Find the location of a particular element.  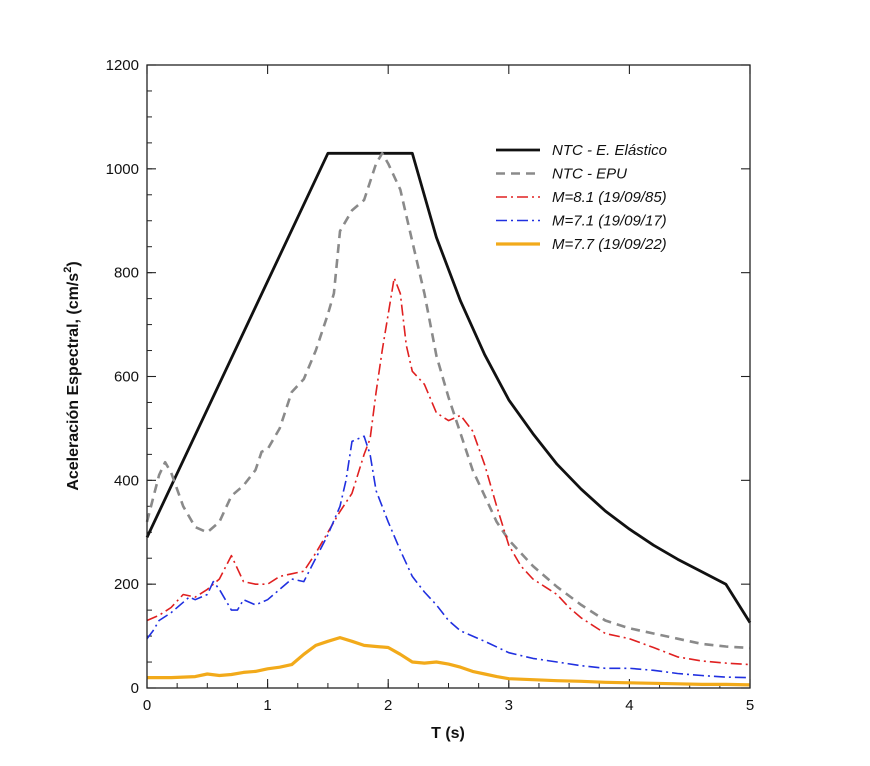

x-tick-label: 5 is located at coordinates (750, 705).